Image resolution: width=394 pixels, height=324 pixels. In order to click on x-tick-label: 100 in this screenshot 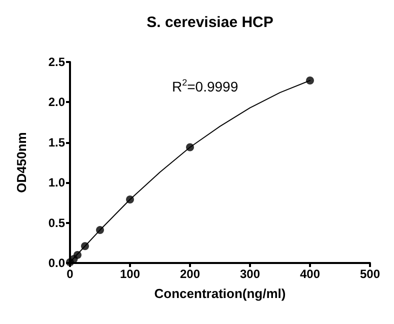, I will do `click(130, 274)`.